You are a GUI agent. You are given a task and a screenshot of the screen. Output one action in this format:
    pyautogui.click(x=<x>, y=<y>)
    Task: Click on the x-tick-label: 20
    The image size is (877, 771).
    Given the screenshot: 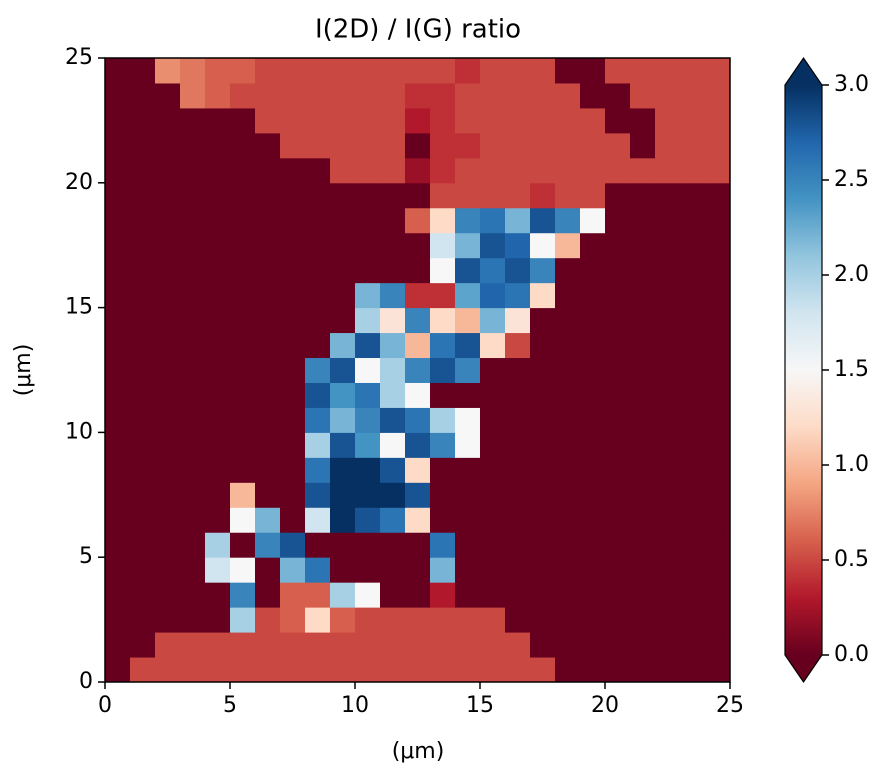 What is the action you would take?
    pyautogui.click(x=605, y=705)
    